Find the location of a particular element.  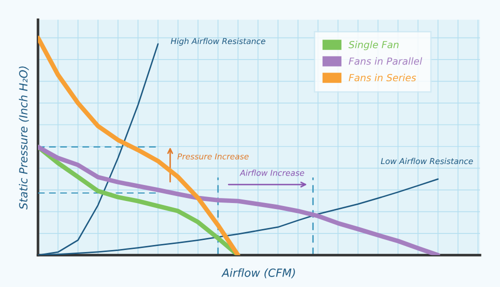

annotation: Low Airflow Resistance is located at coordinates (426, 161).